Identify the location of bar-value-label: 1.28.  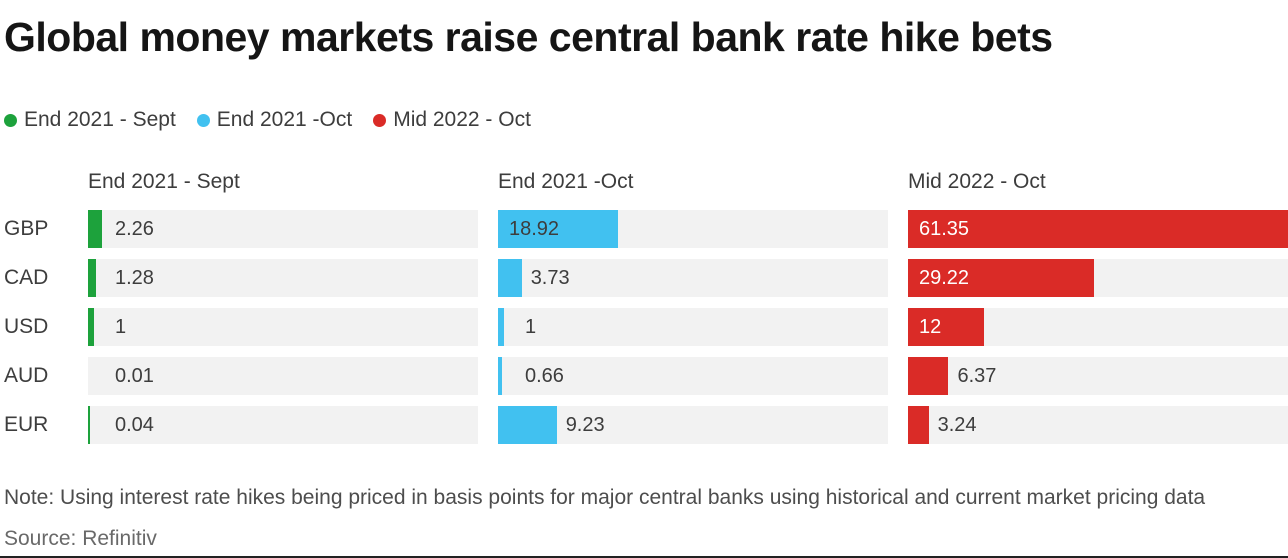
(134, 278).